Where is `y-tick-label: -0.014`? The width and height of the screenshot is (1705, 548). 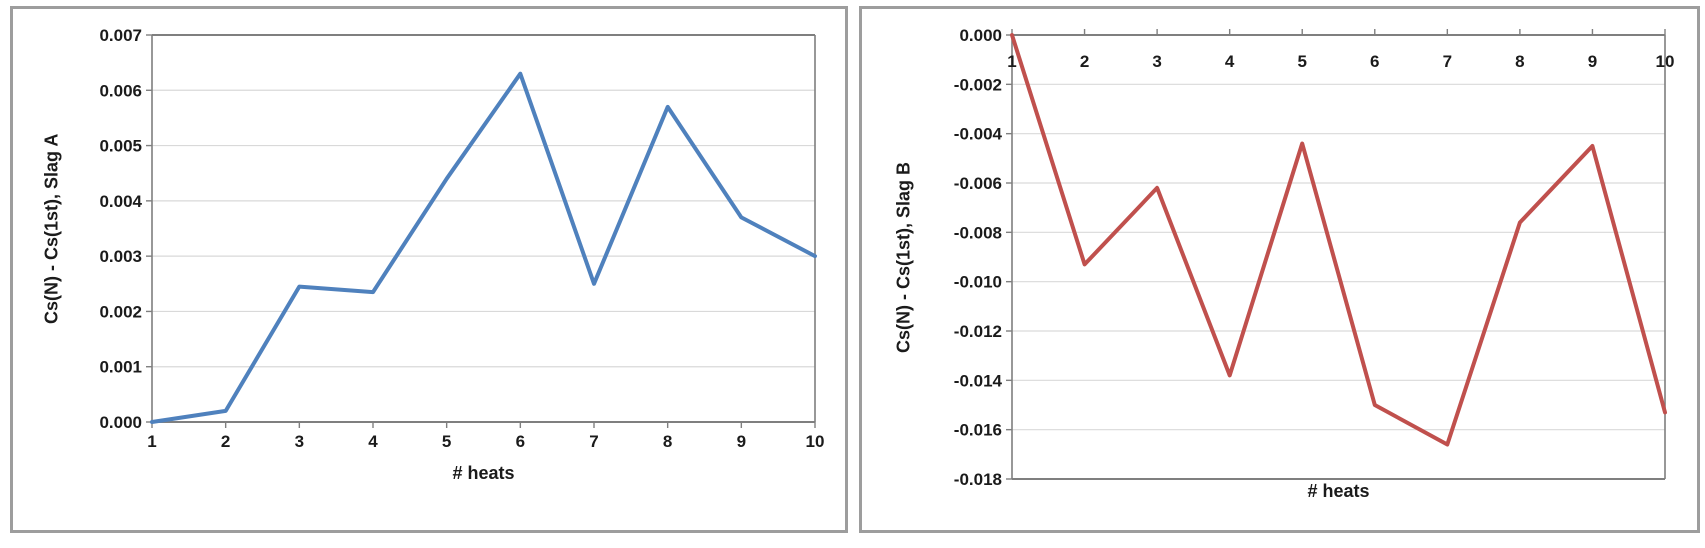
y-tick-label: -0.014 is located at coordinates (978, 380).